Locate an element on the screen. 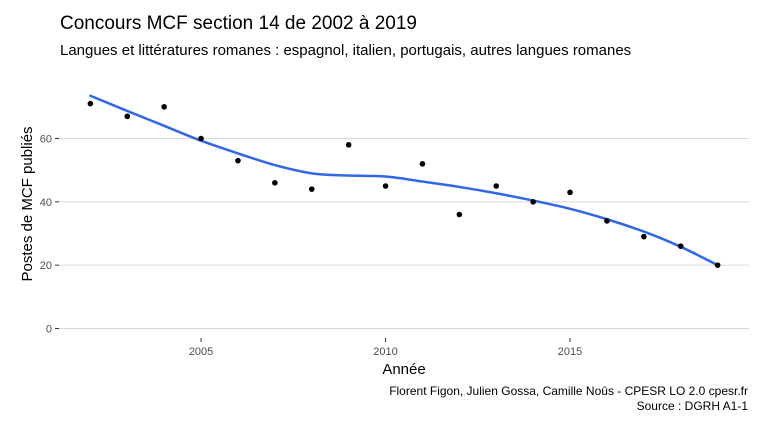 This screenshot has height=432, width=768. x-tick-label: 2015 is located at coordinates (570, 352).